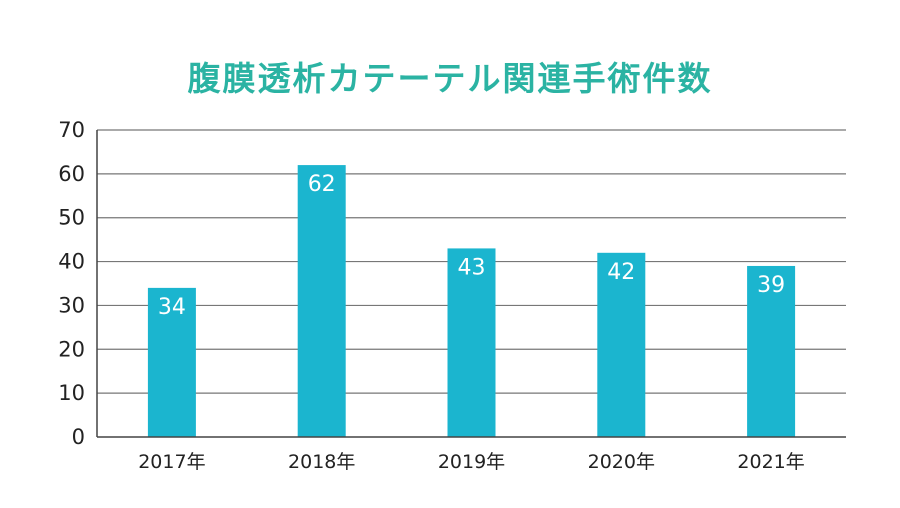  I want to click on y-tick-label: 50, so click(71, 218).